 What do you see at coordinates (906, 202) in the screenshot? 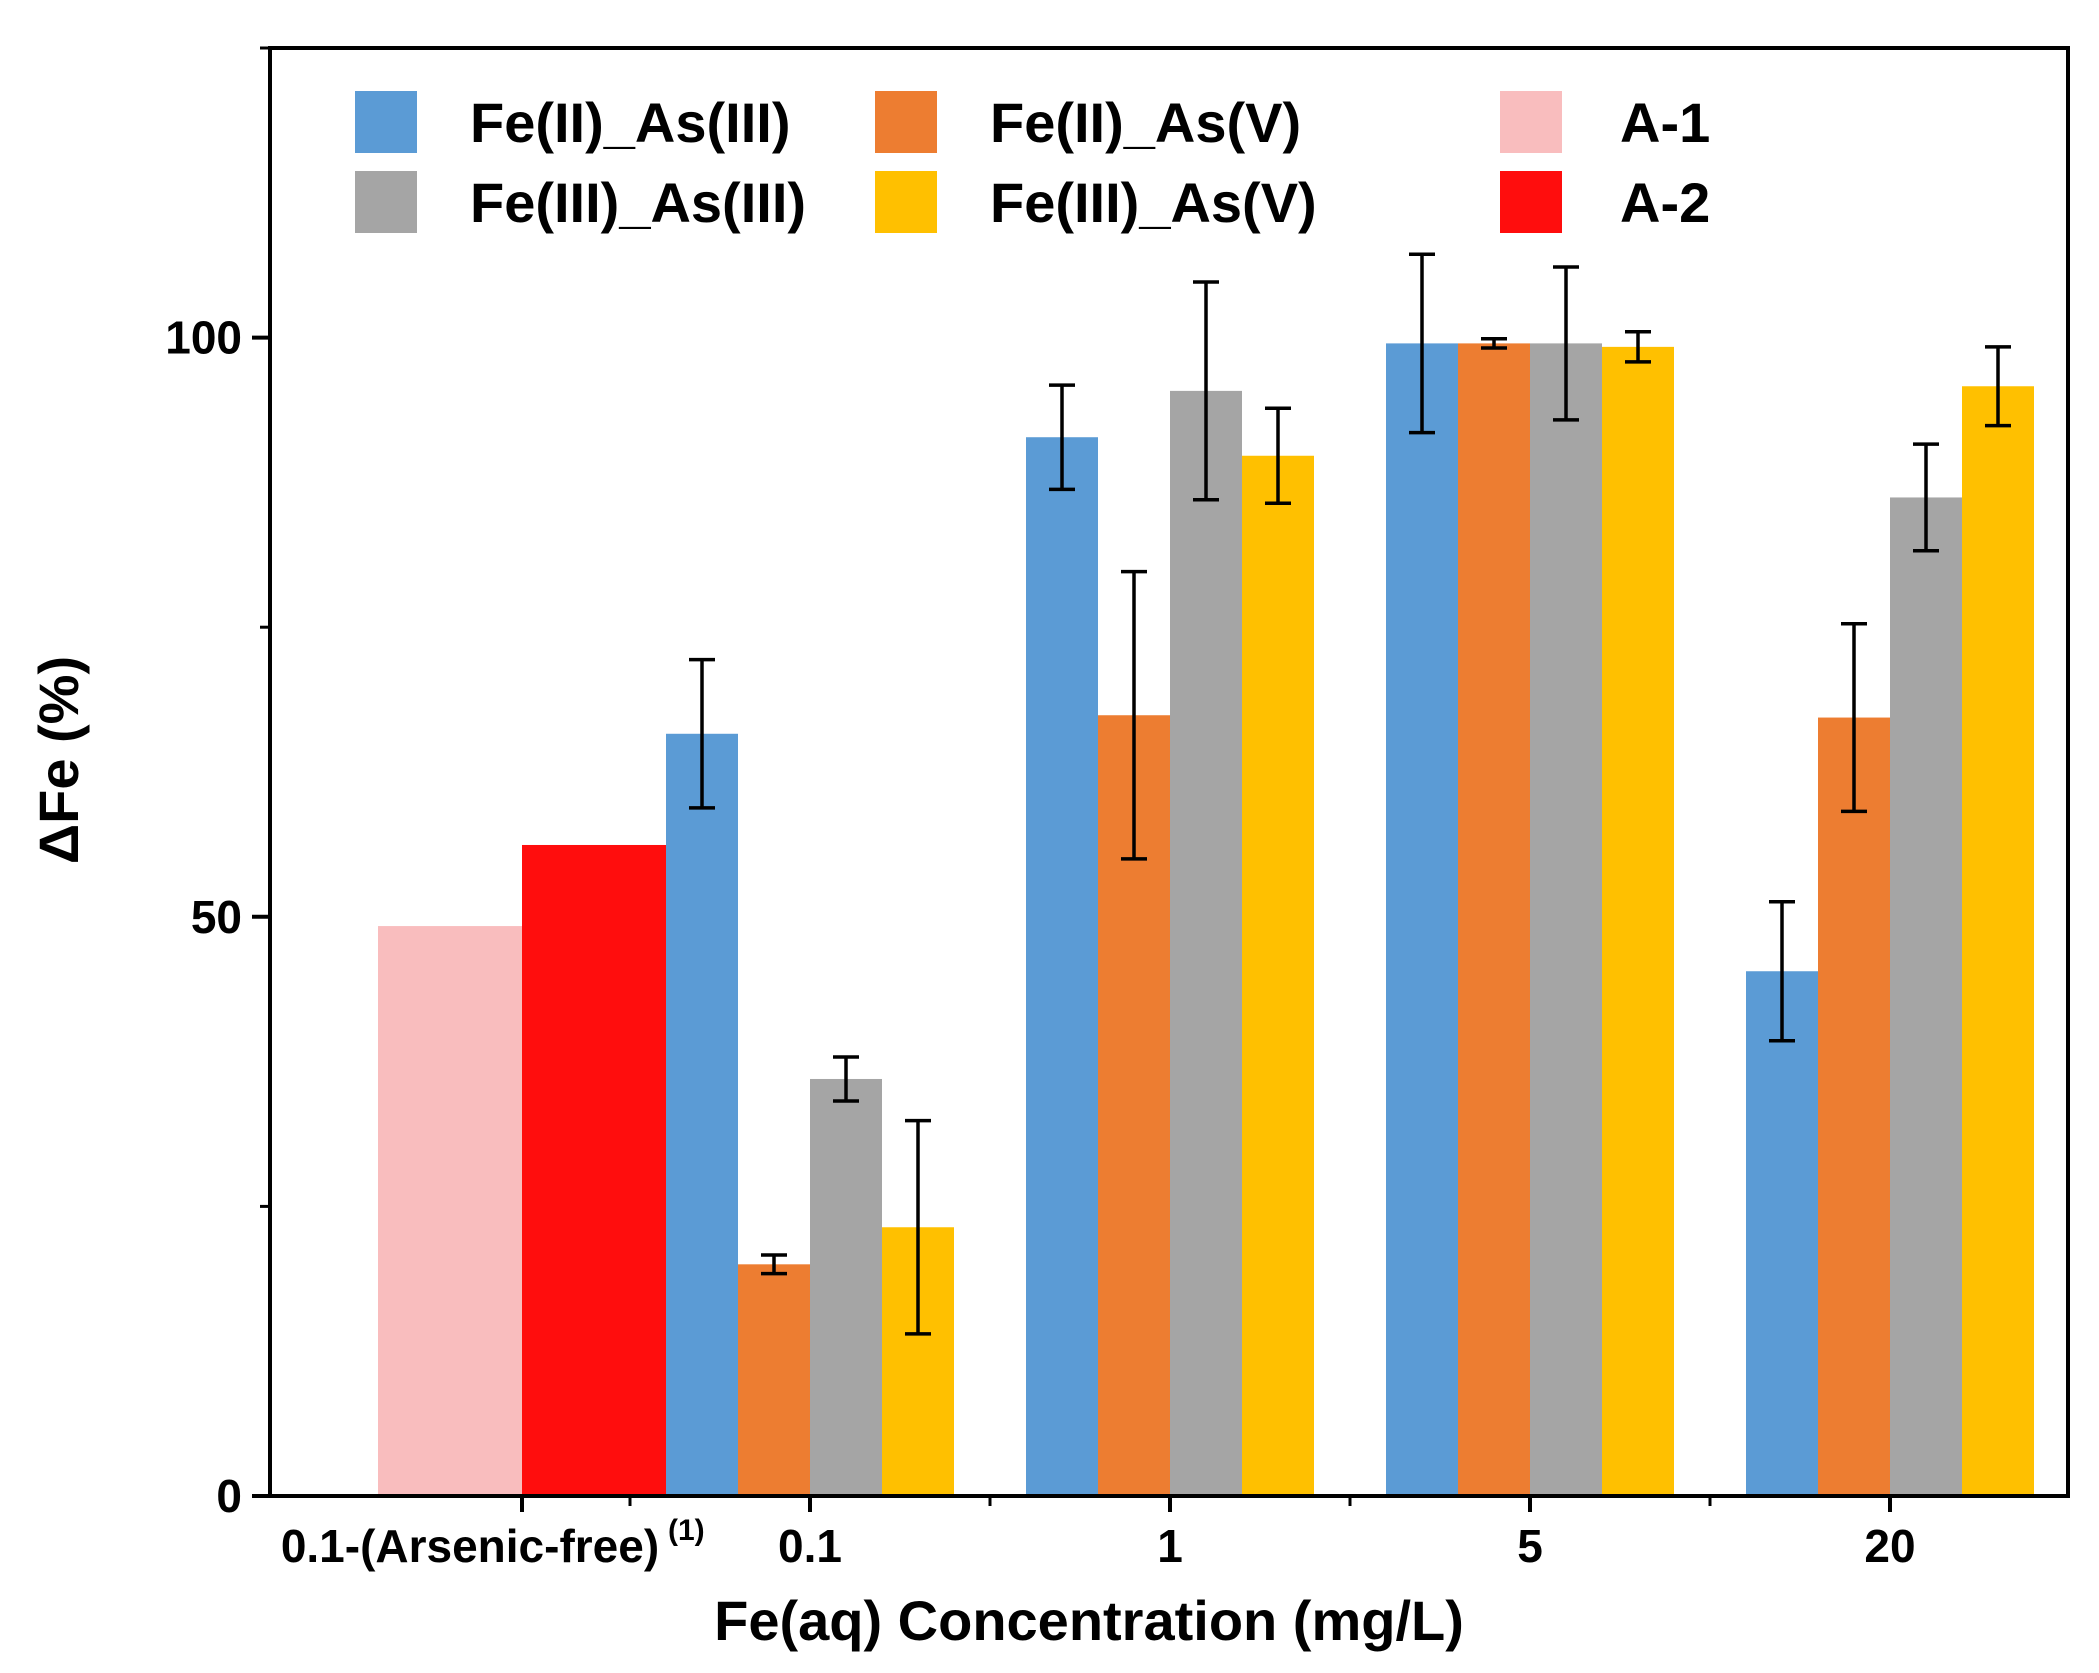
I see `legend-swatch-fe-iii-as-v` at bounding box center [906, 202].